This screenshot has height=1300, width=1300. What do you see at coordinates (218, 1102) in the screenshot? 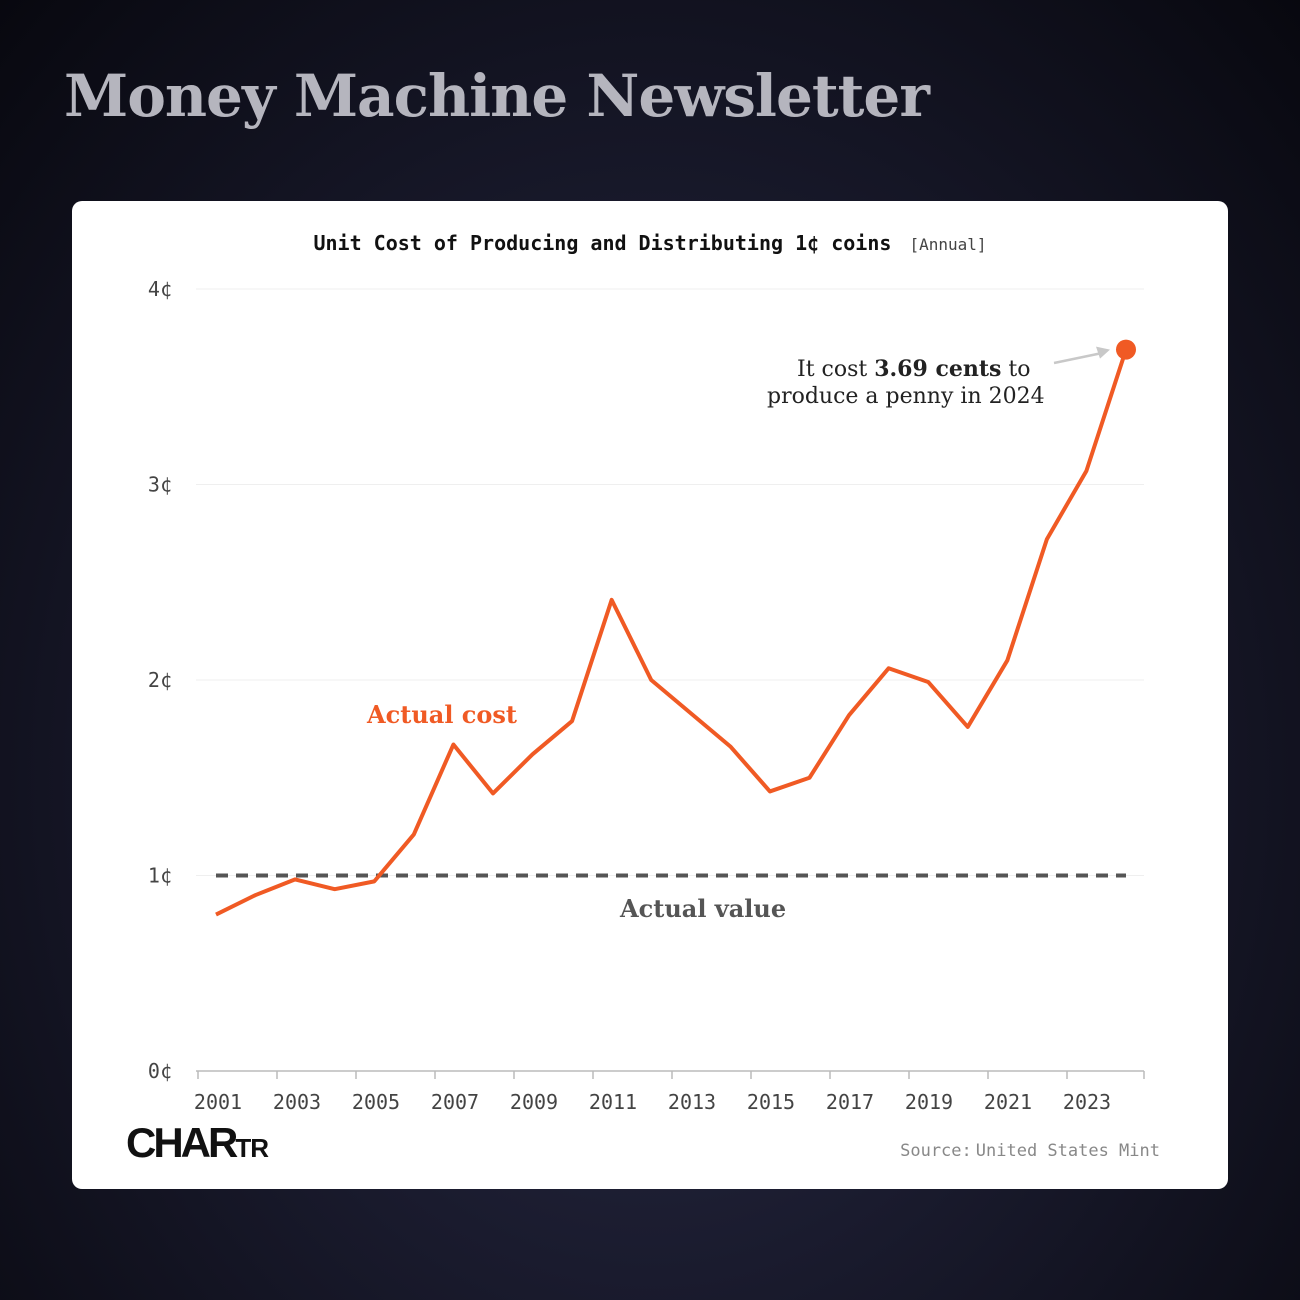
I see `x-tick-label: 2001` at bounding box center [218, 1102].